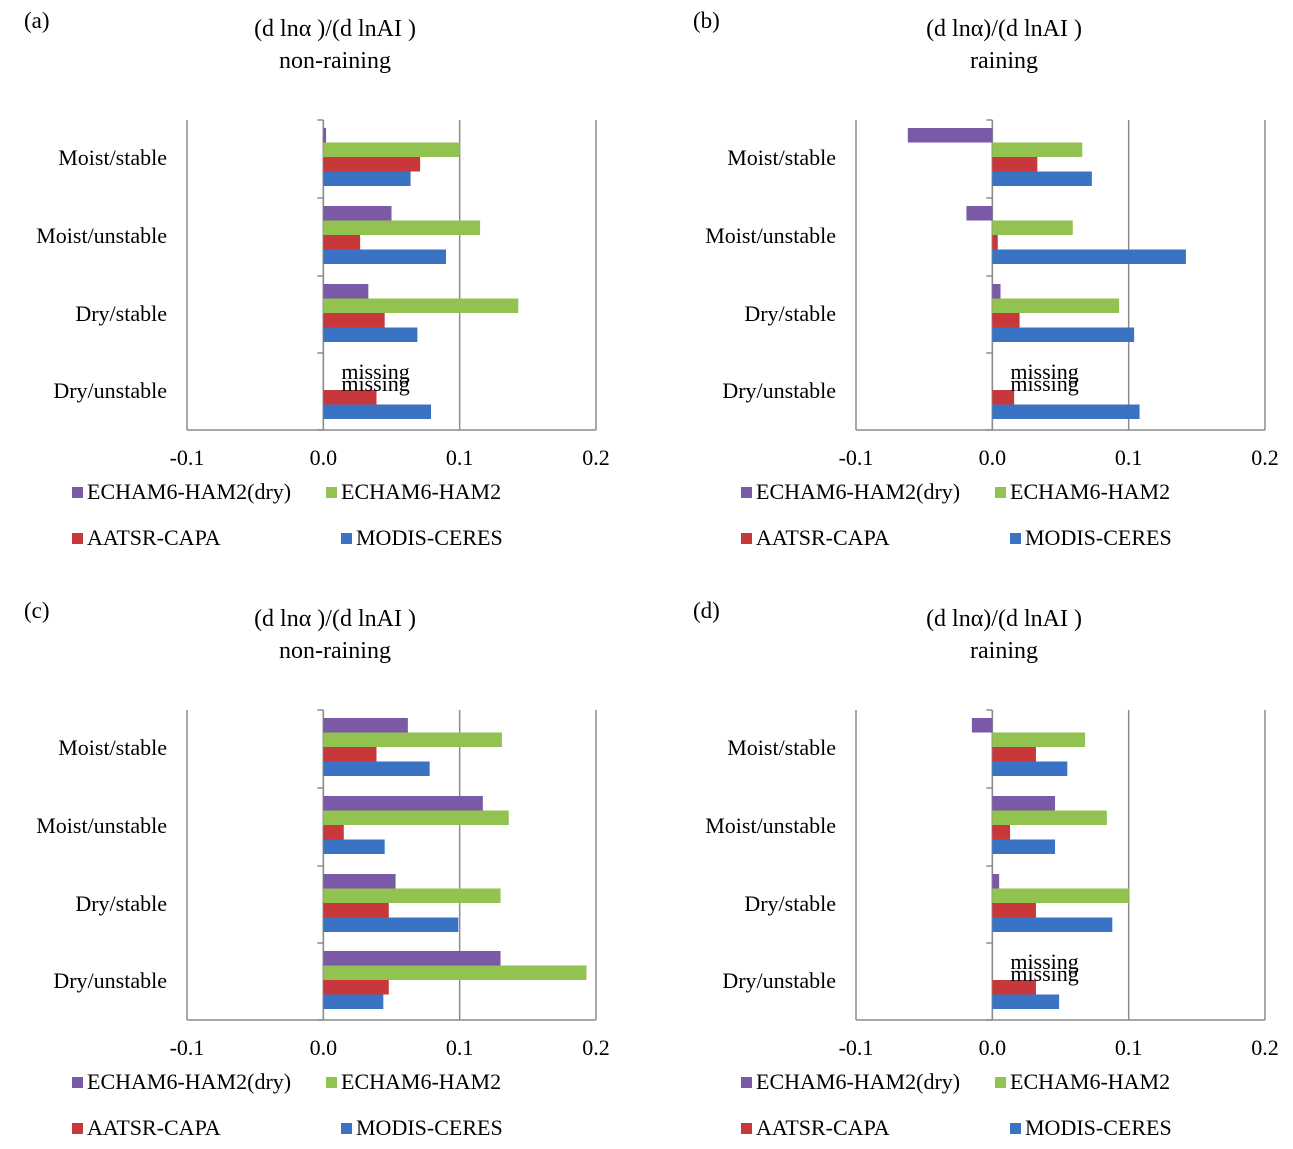  Describe the element at coordinates (37, 20) in the screenshot. I see `panel-label: (a)` at that location.